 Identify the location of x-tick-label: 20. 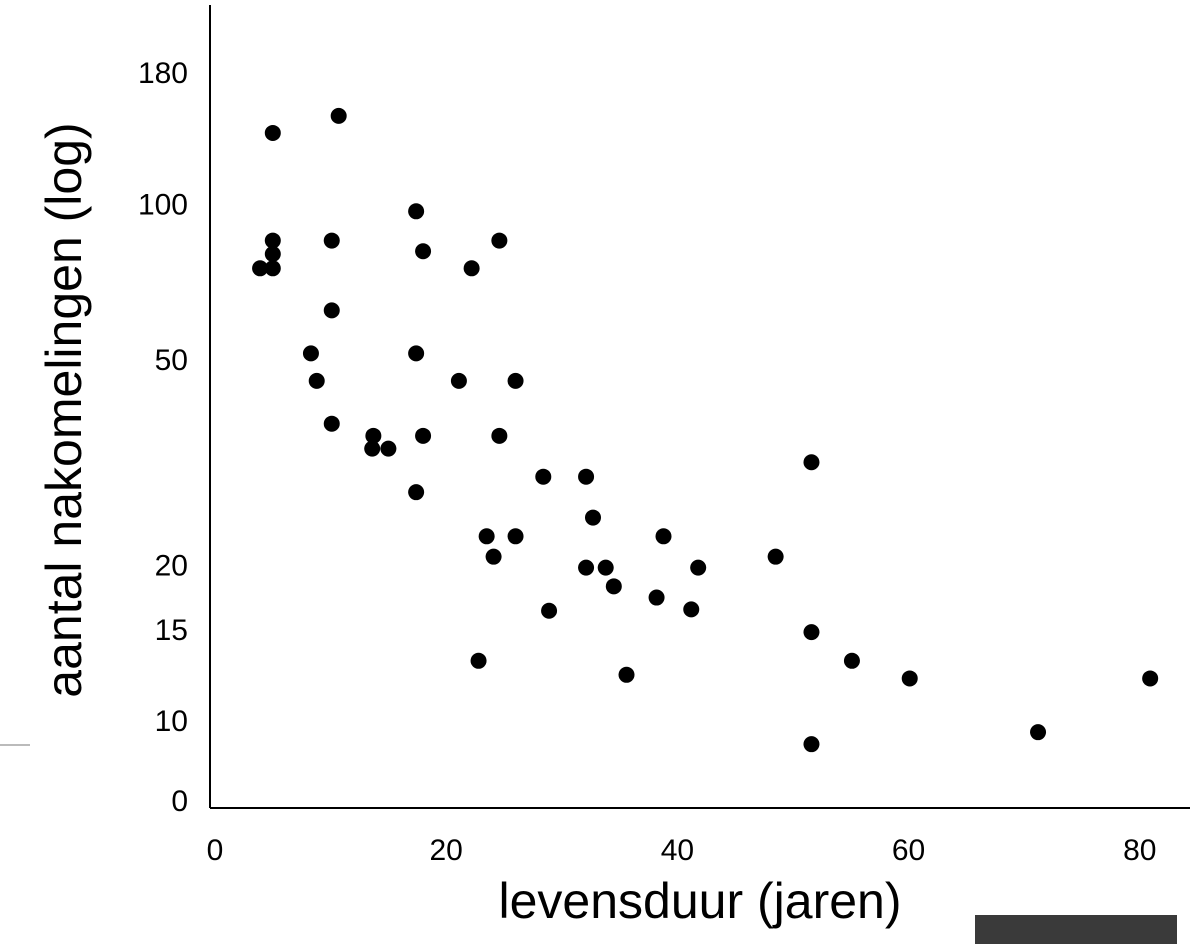
(446, 850).